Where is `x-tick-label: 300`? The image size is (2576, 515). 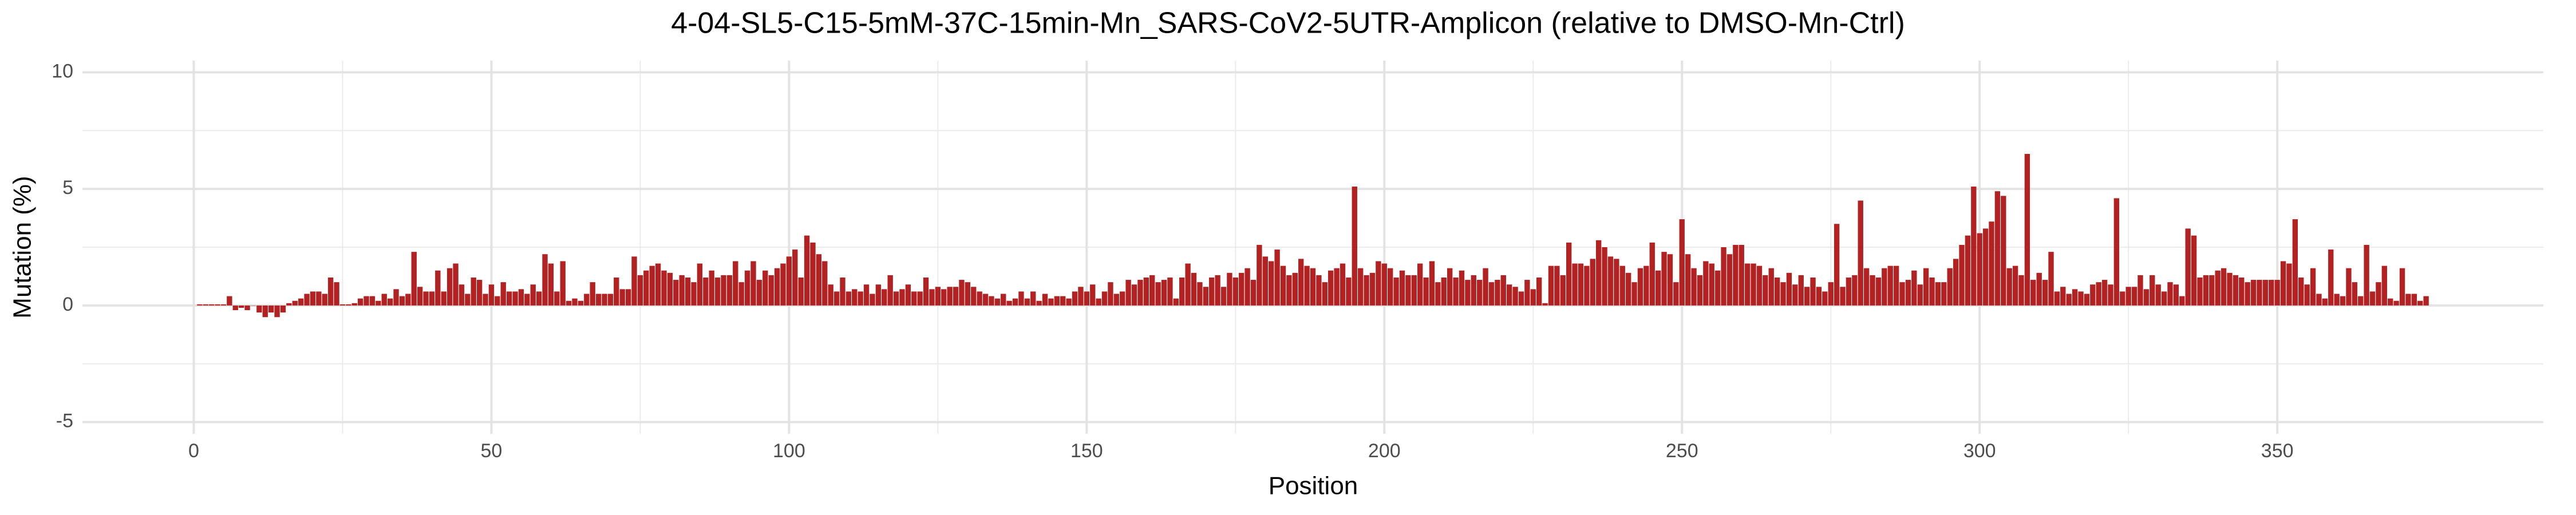
x-tick-label: 300 is located at coordinates (1979, 451).